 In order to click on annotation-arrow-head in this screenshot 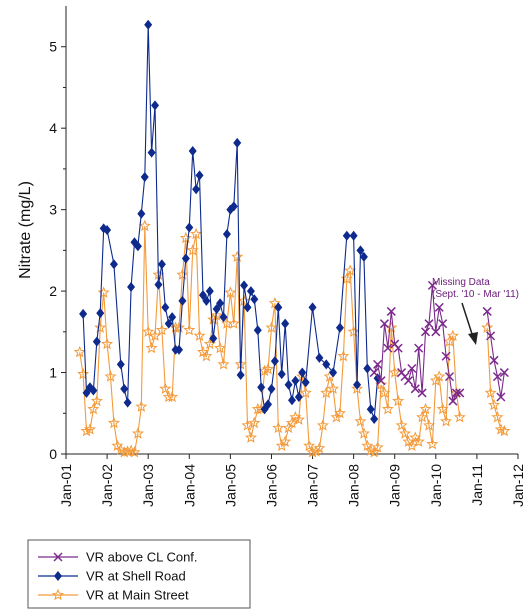, I will do `click(473, 338)`.